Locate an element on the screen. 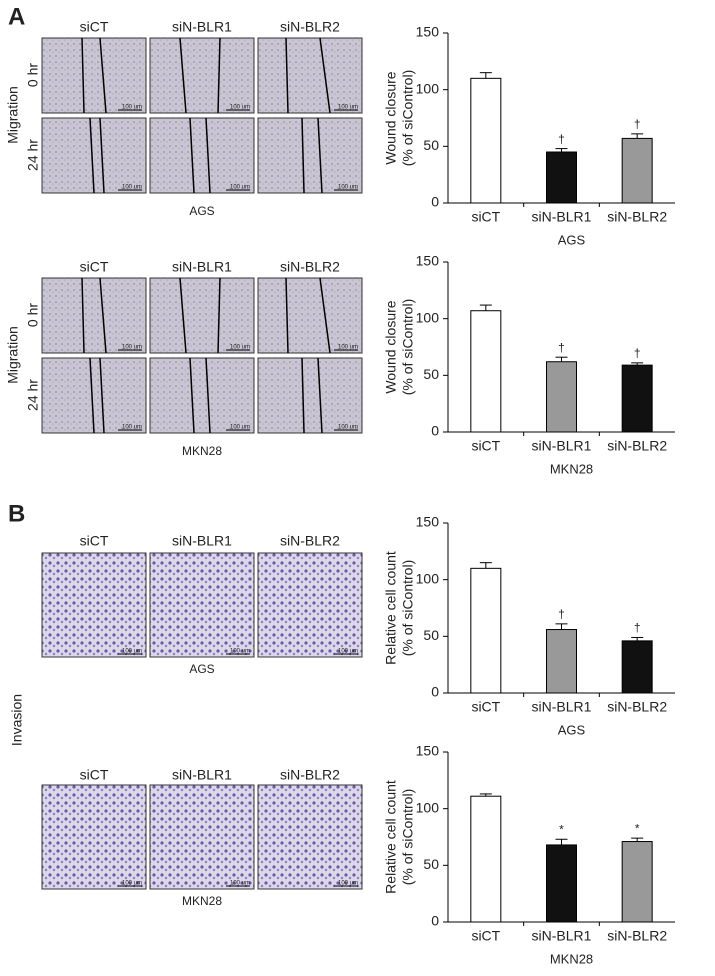  time-label: 24 hr is located at coordinates (33, 395).